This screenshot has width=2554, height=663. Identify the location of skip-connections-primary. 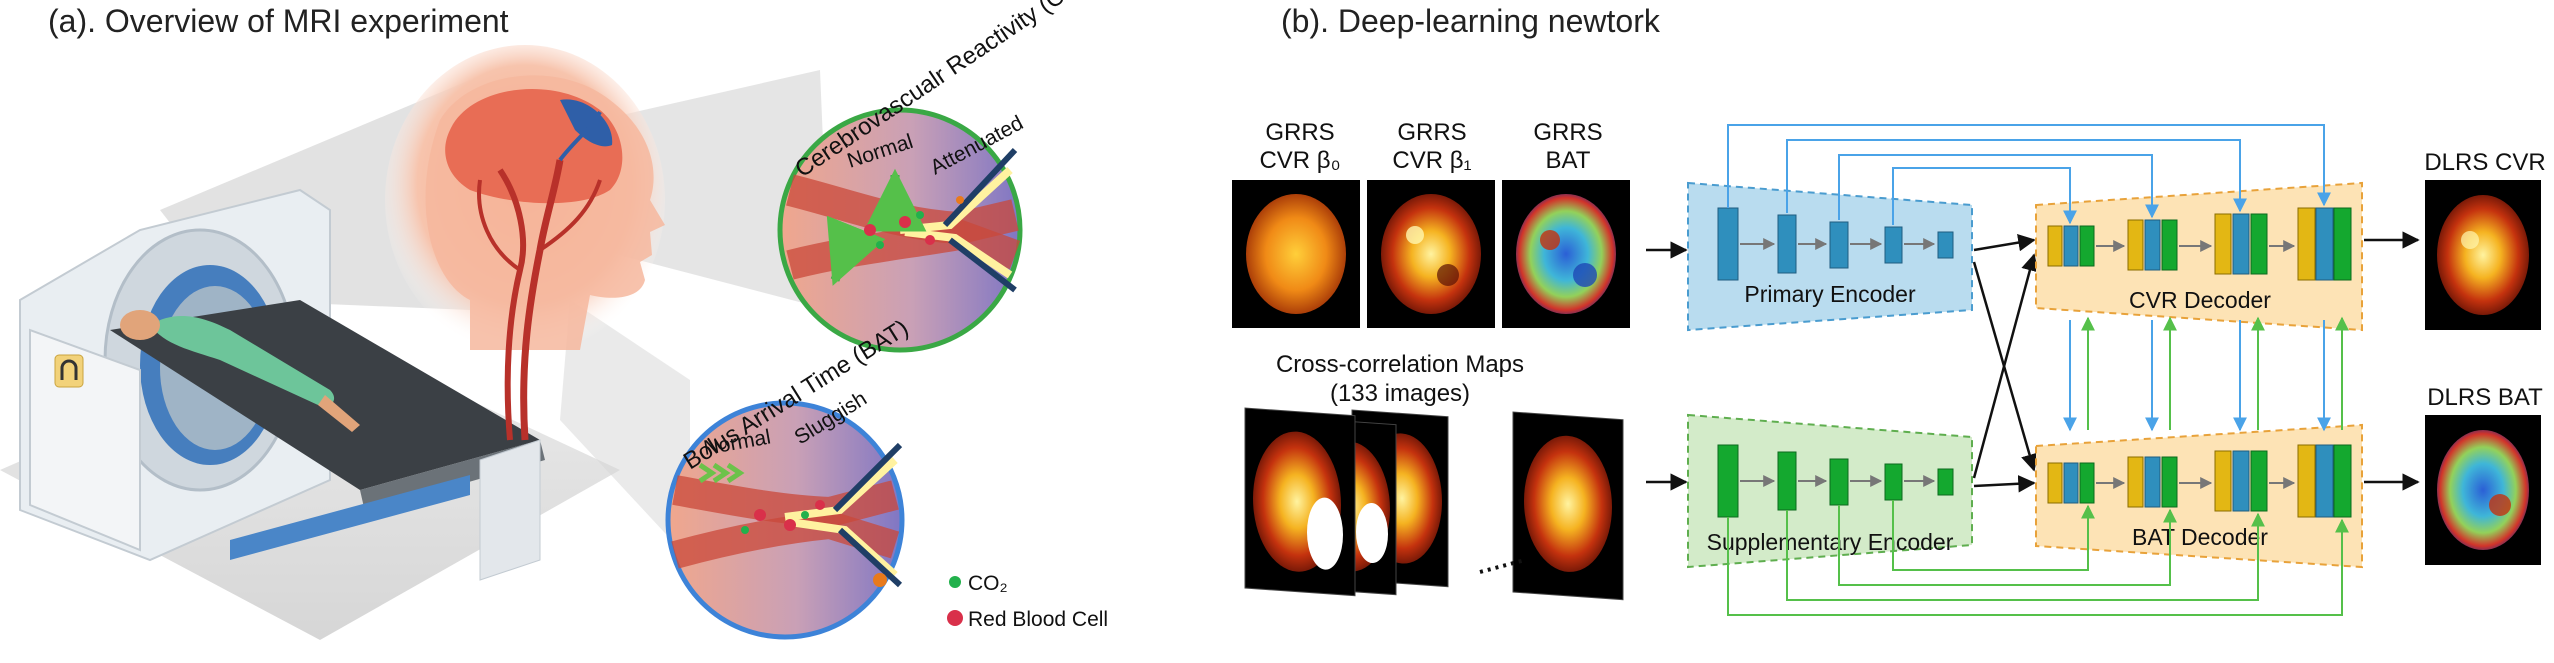
(2029, 278).